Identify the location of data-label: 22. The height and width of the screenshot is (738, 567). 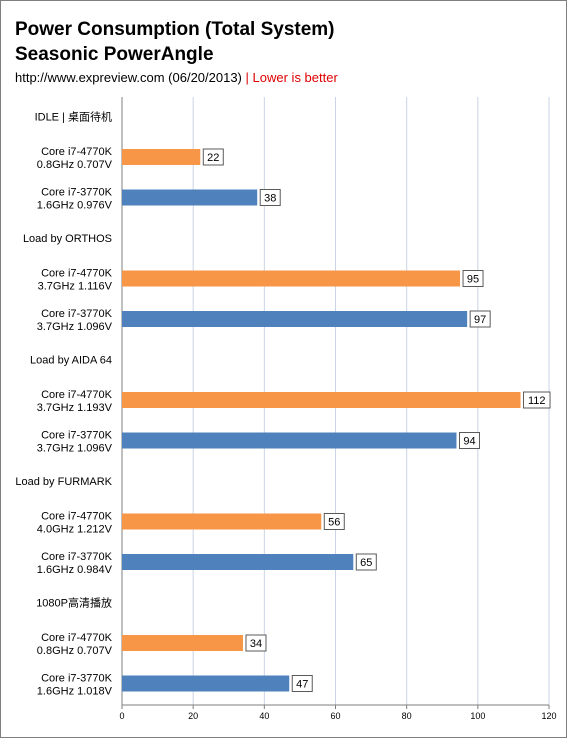
(213, 158).